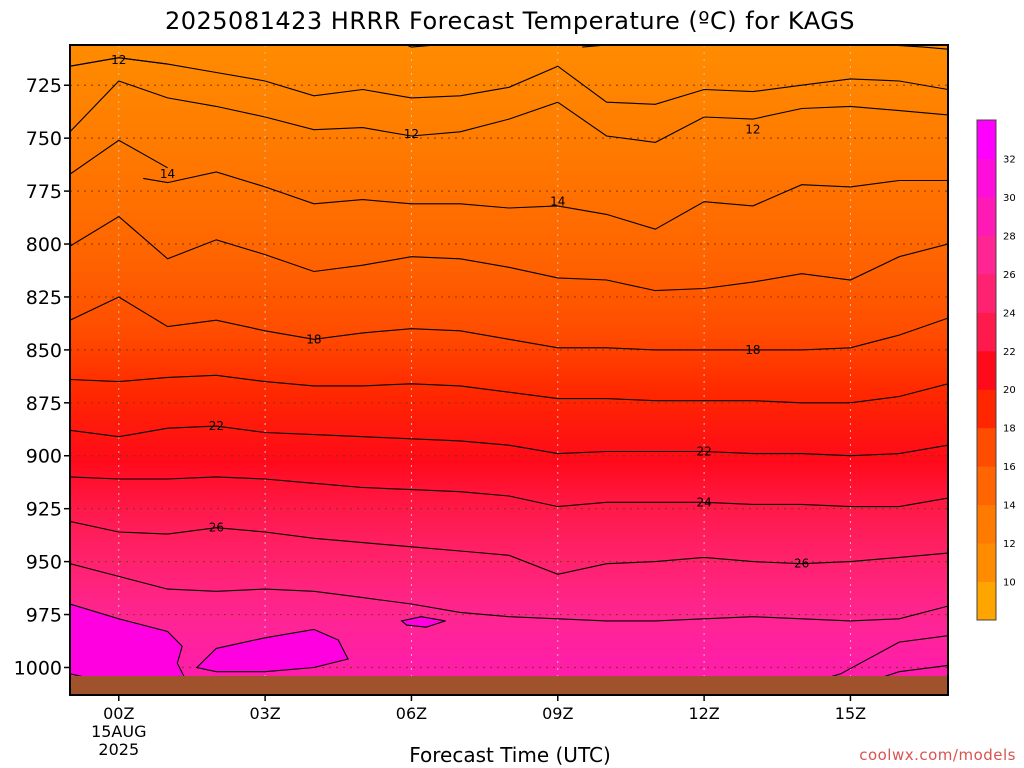 The width and height of the screenshot is (1024, 768). Describe the element at coordinates (44, 351) in the screenshot. I see `y-tick-label: 850` at that location.